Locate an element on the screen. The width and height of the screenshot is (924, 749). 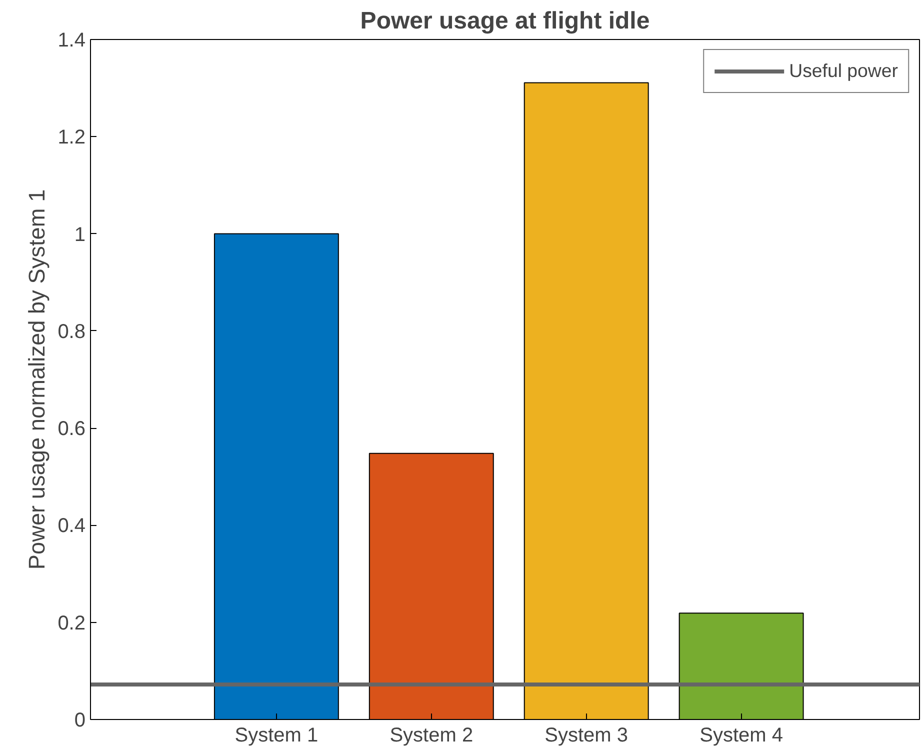
x-tick-label: System 4 is located at coordinates (741, 735).